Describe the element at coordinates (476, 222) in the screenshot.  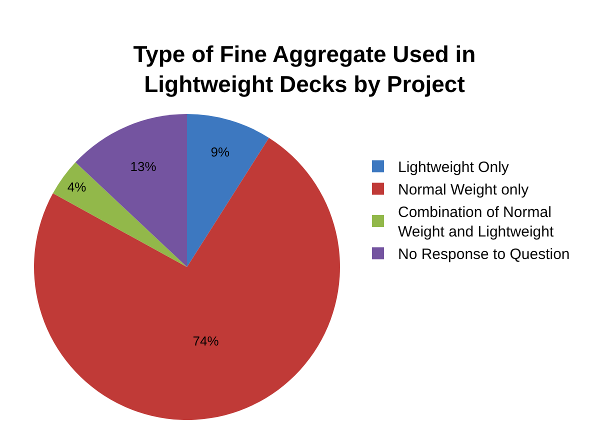
I see `legend-label: Combination of Normal Weight and Lightweight` at that location.